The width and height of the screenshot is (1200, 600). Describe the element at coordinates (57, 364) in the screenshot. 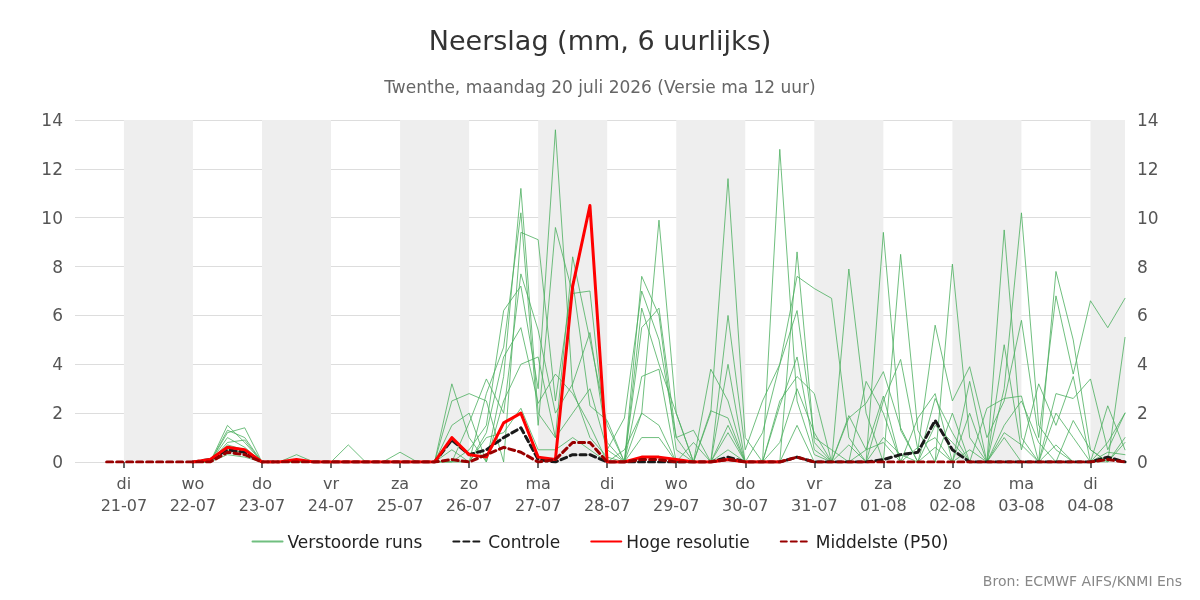

I see `y-tick-label: 4` at that location.